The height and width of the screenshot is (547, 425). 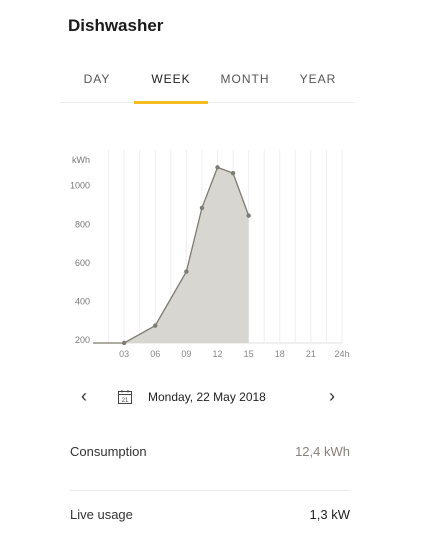 What do you see at coordinates (125, 397) in the screenshot?
I see `calendar-icon: 21` at bounding box center [125, 397].